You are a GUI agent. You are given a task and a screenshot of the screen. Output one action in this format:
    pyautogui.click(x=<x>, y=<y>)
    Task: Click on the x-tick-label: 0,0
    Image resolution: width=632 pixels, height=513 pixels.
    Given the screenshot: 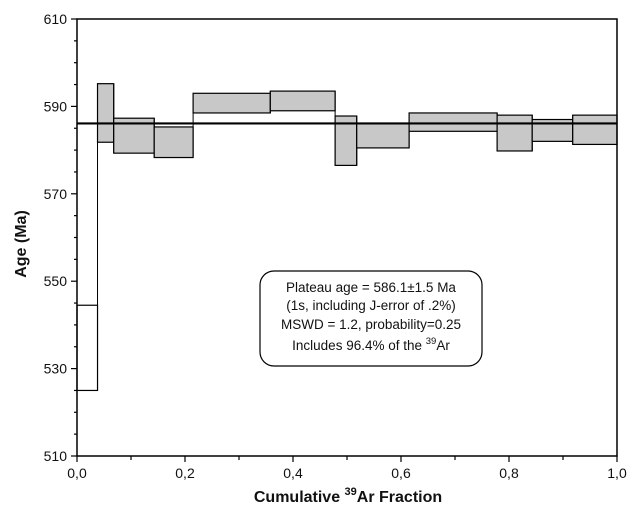 What is the action you would take?
    pyautogui.click(x=77, y=473)
    